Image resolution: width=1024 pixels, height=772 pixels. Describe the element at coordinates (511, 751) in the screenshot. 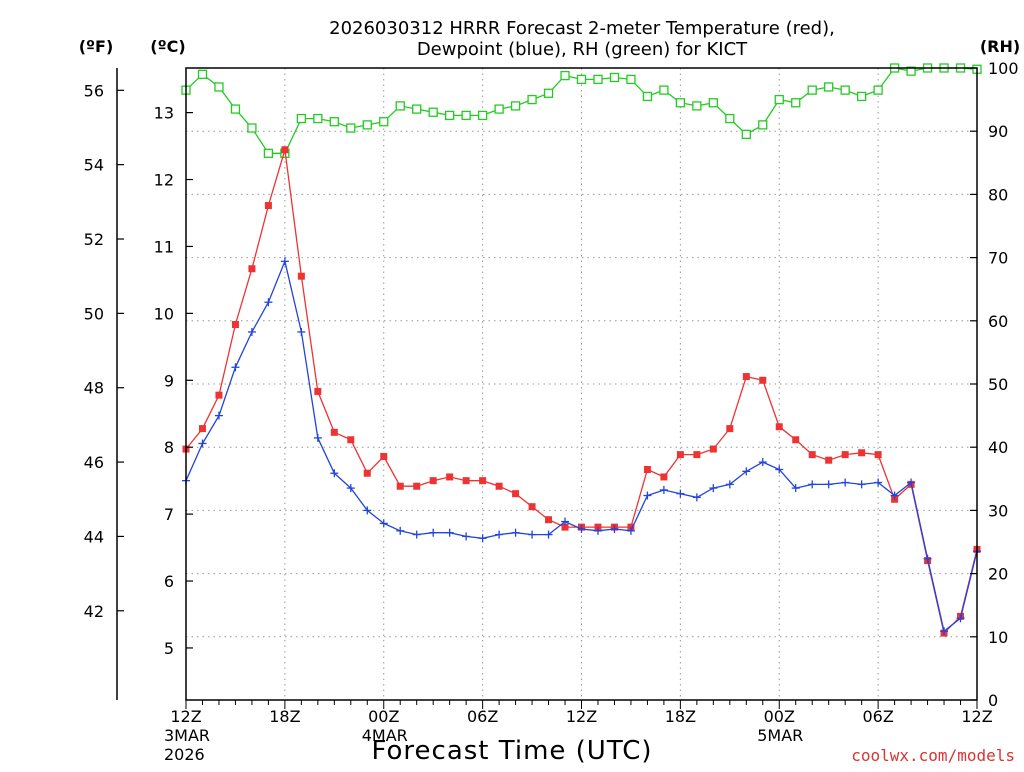

I see `x-axis-title: Forecast Time (UTC)` at that location.